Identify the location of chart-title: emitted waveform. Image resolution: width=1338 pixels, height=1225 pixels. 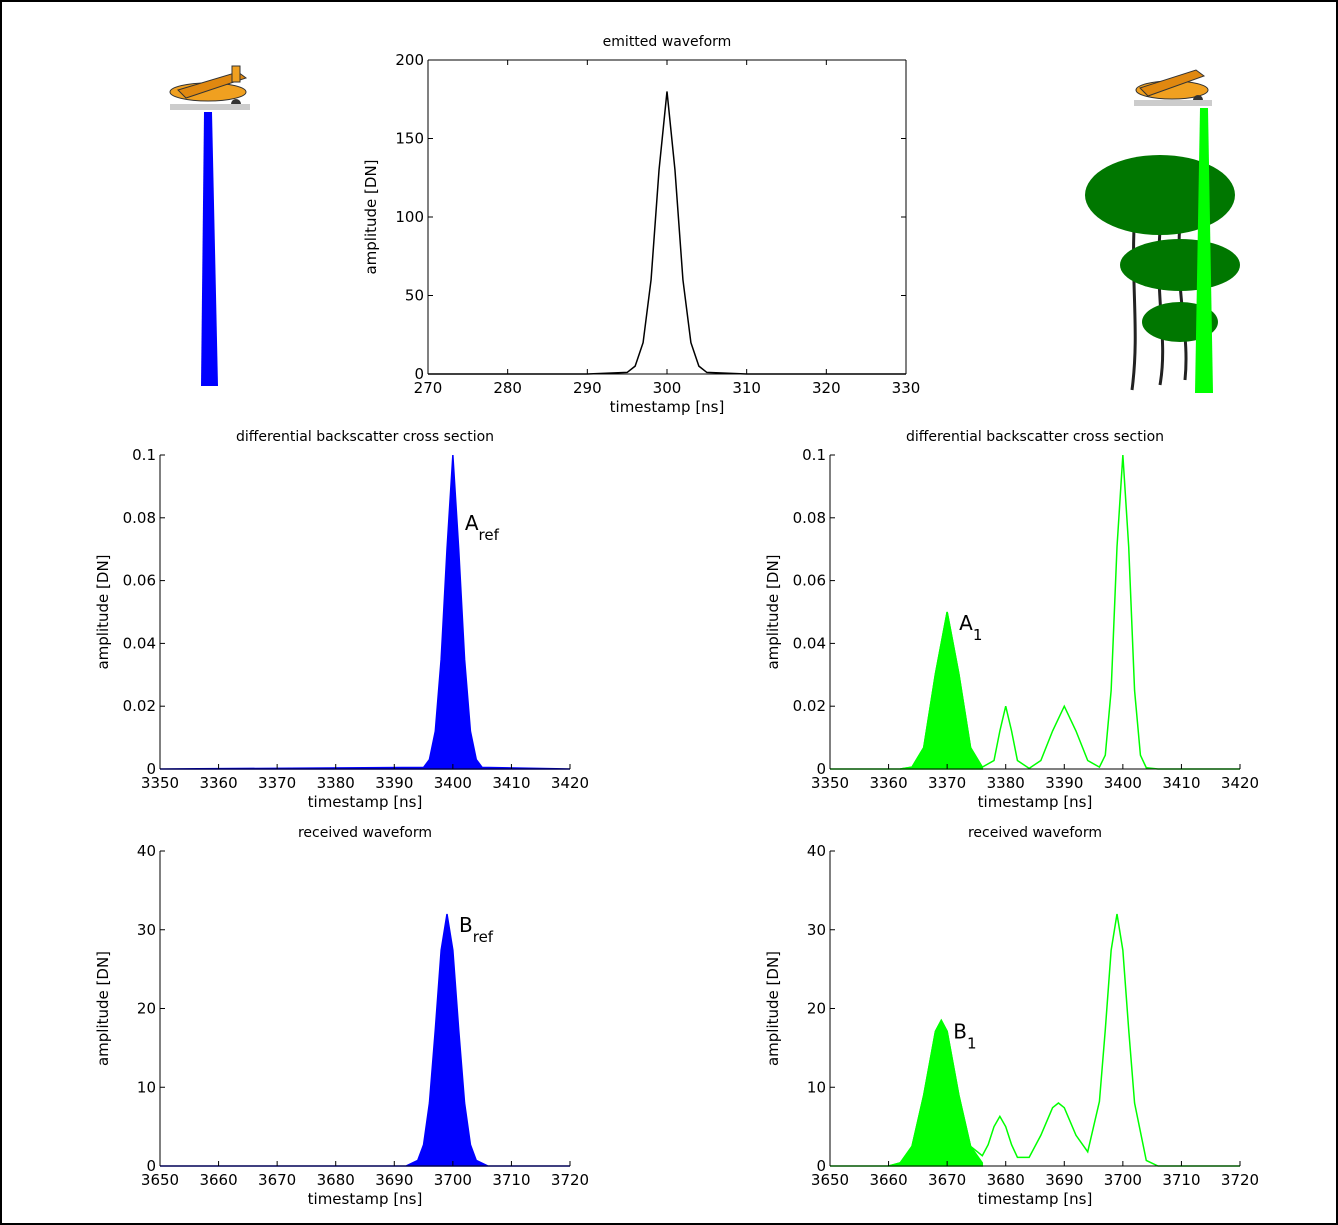
(667, 42).